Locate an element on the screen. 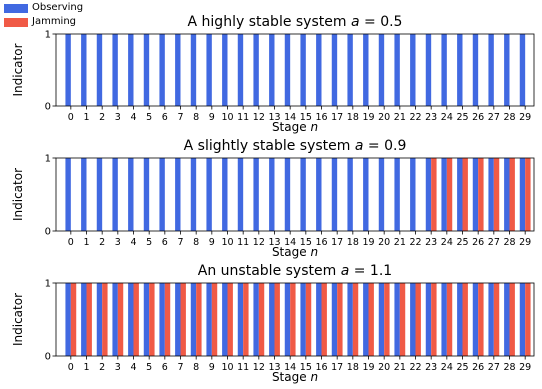  legend-swatch-observing is located at coordinates (16, 8).